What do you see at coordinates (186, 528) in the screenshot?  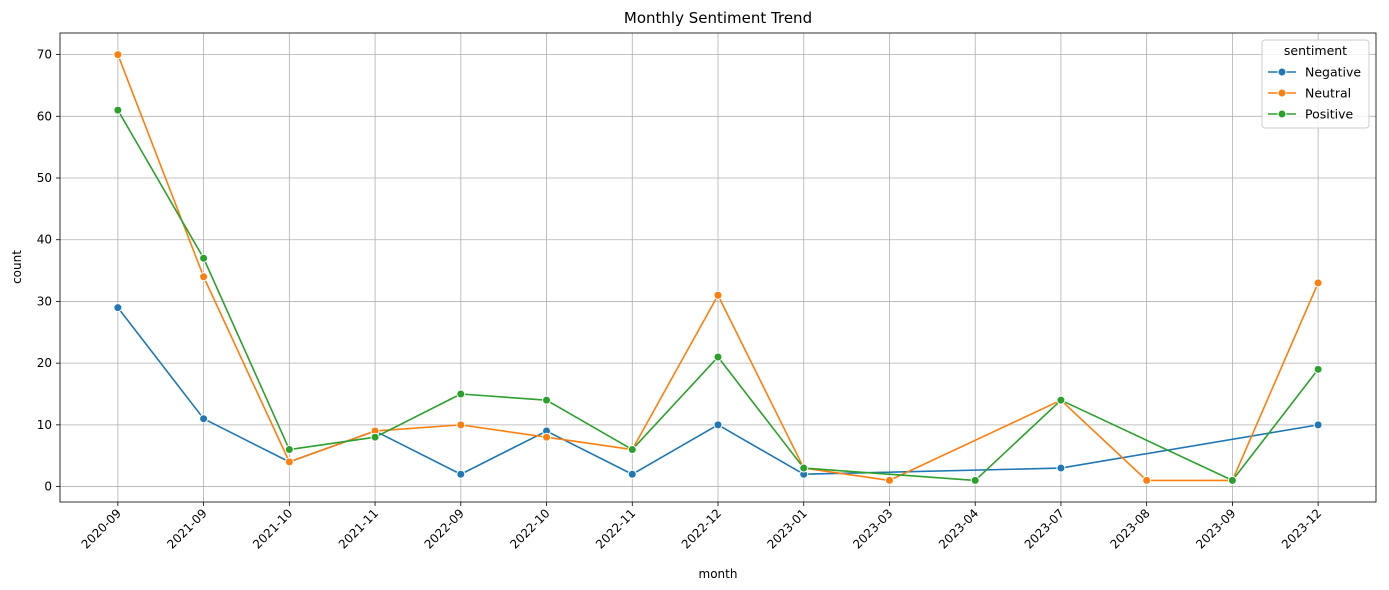 I see `x-tick-label: 2021-09` at bounding box center [186, 528].